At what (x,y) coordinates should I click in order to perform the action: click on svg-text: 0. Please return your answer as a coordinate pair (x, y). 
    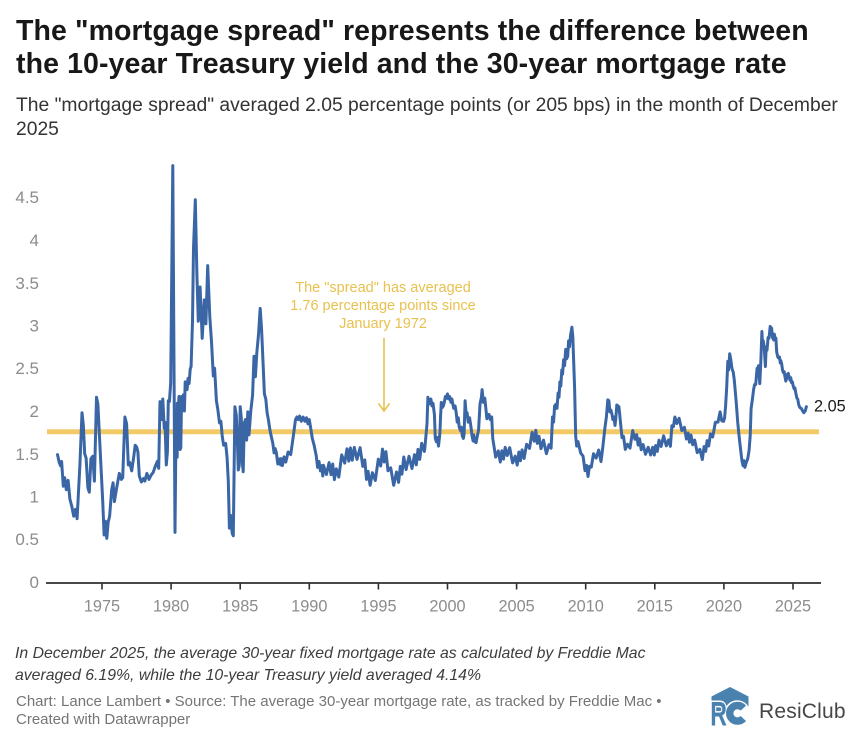
    Looking at the image, I should click on (34, 582).